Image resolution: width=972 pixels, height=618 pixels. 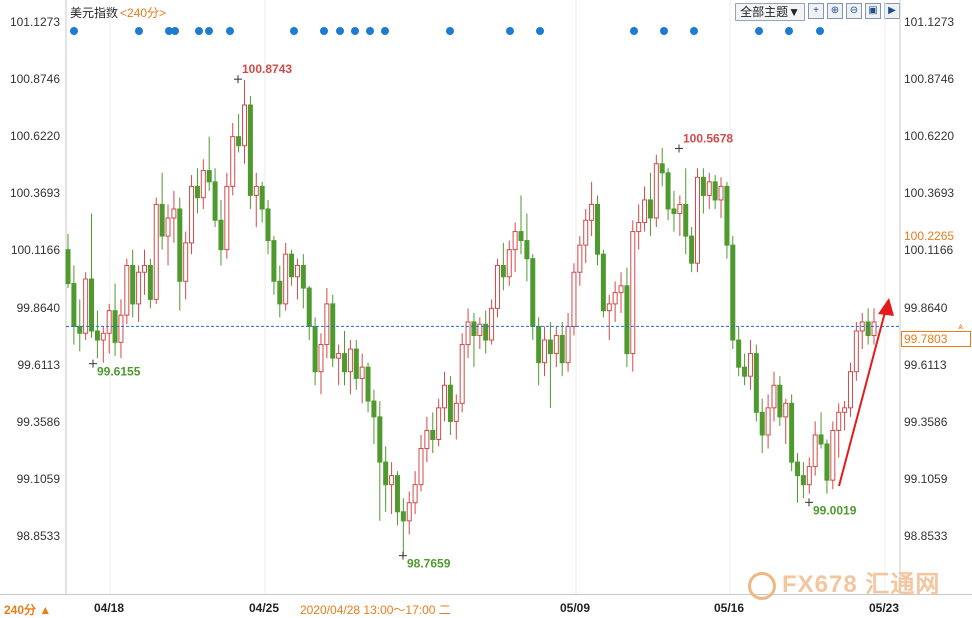 I want to click on event-markers, so click(x=447, y=31).